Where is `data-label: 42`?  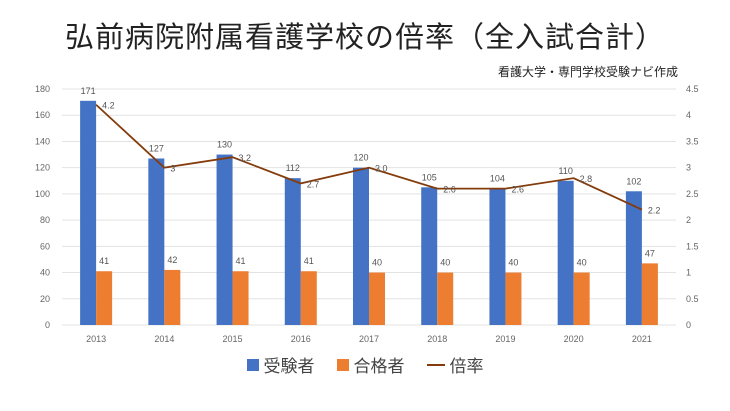
data-label: 42 is located at coordinates (172, 260).